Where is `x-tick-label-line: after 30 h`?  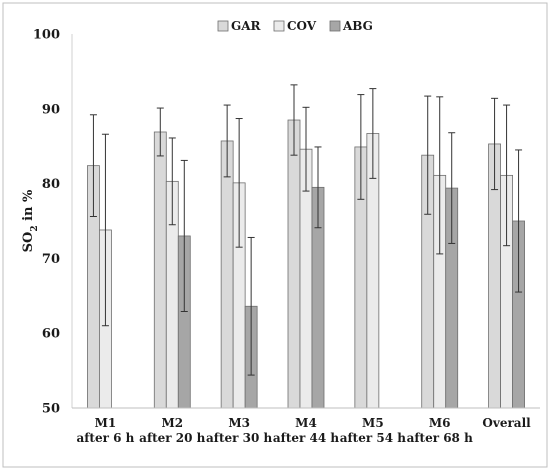
x-tick-label-line: after 30 h is located at coordinates (239, 438).